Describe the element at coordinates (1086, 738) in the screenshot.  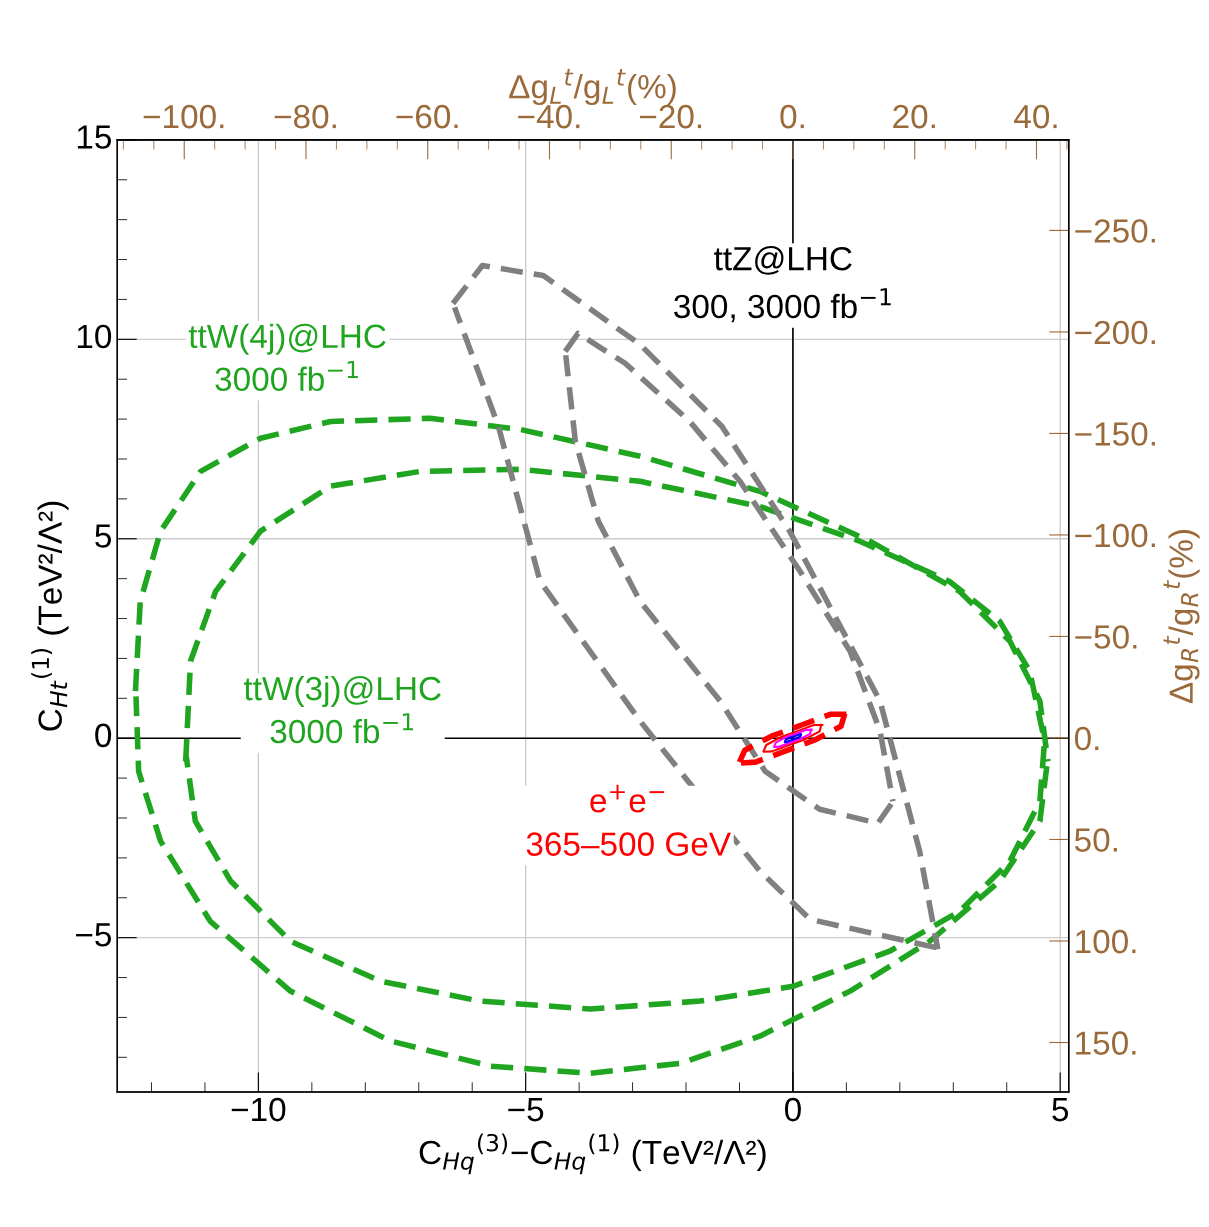
I see `y2-tick-label: 0.` at that location.